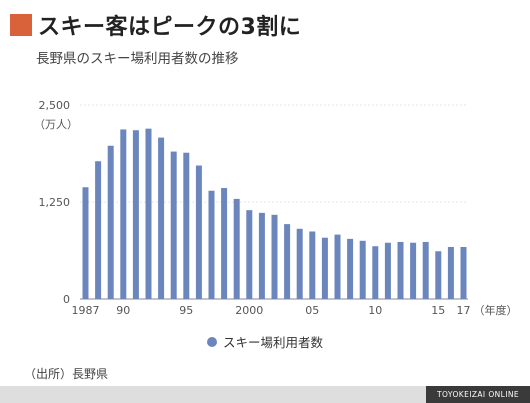 This screenshot has height=403, width=530. I want to click on x-tick-label: 17, so click(464, 310).